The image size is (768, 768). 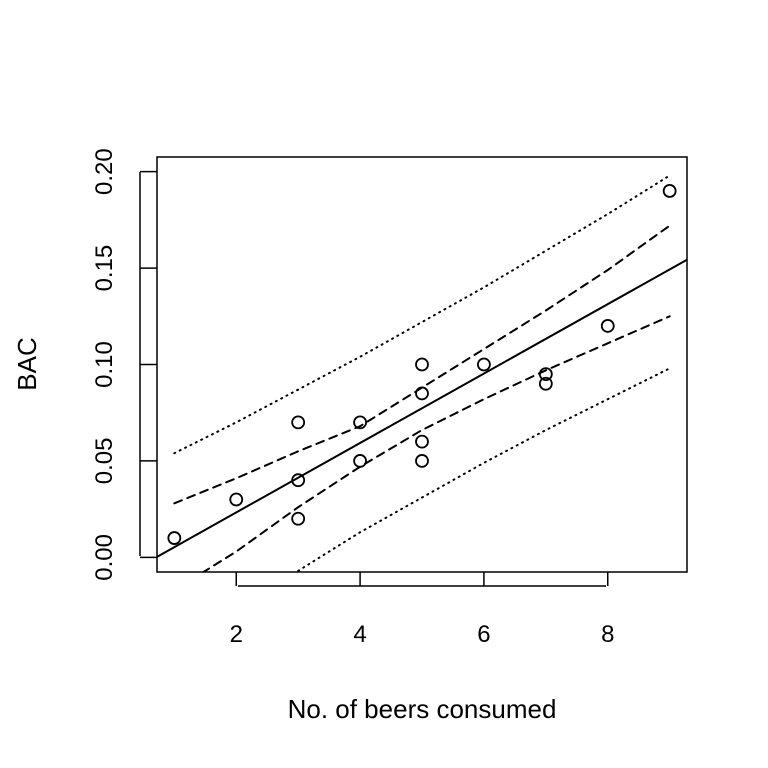 What do you see at coordinates (607, 634) in the screenshot?
I see `x-tick-label: 8` at bounding box center [607, 634].